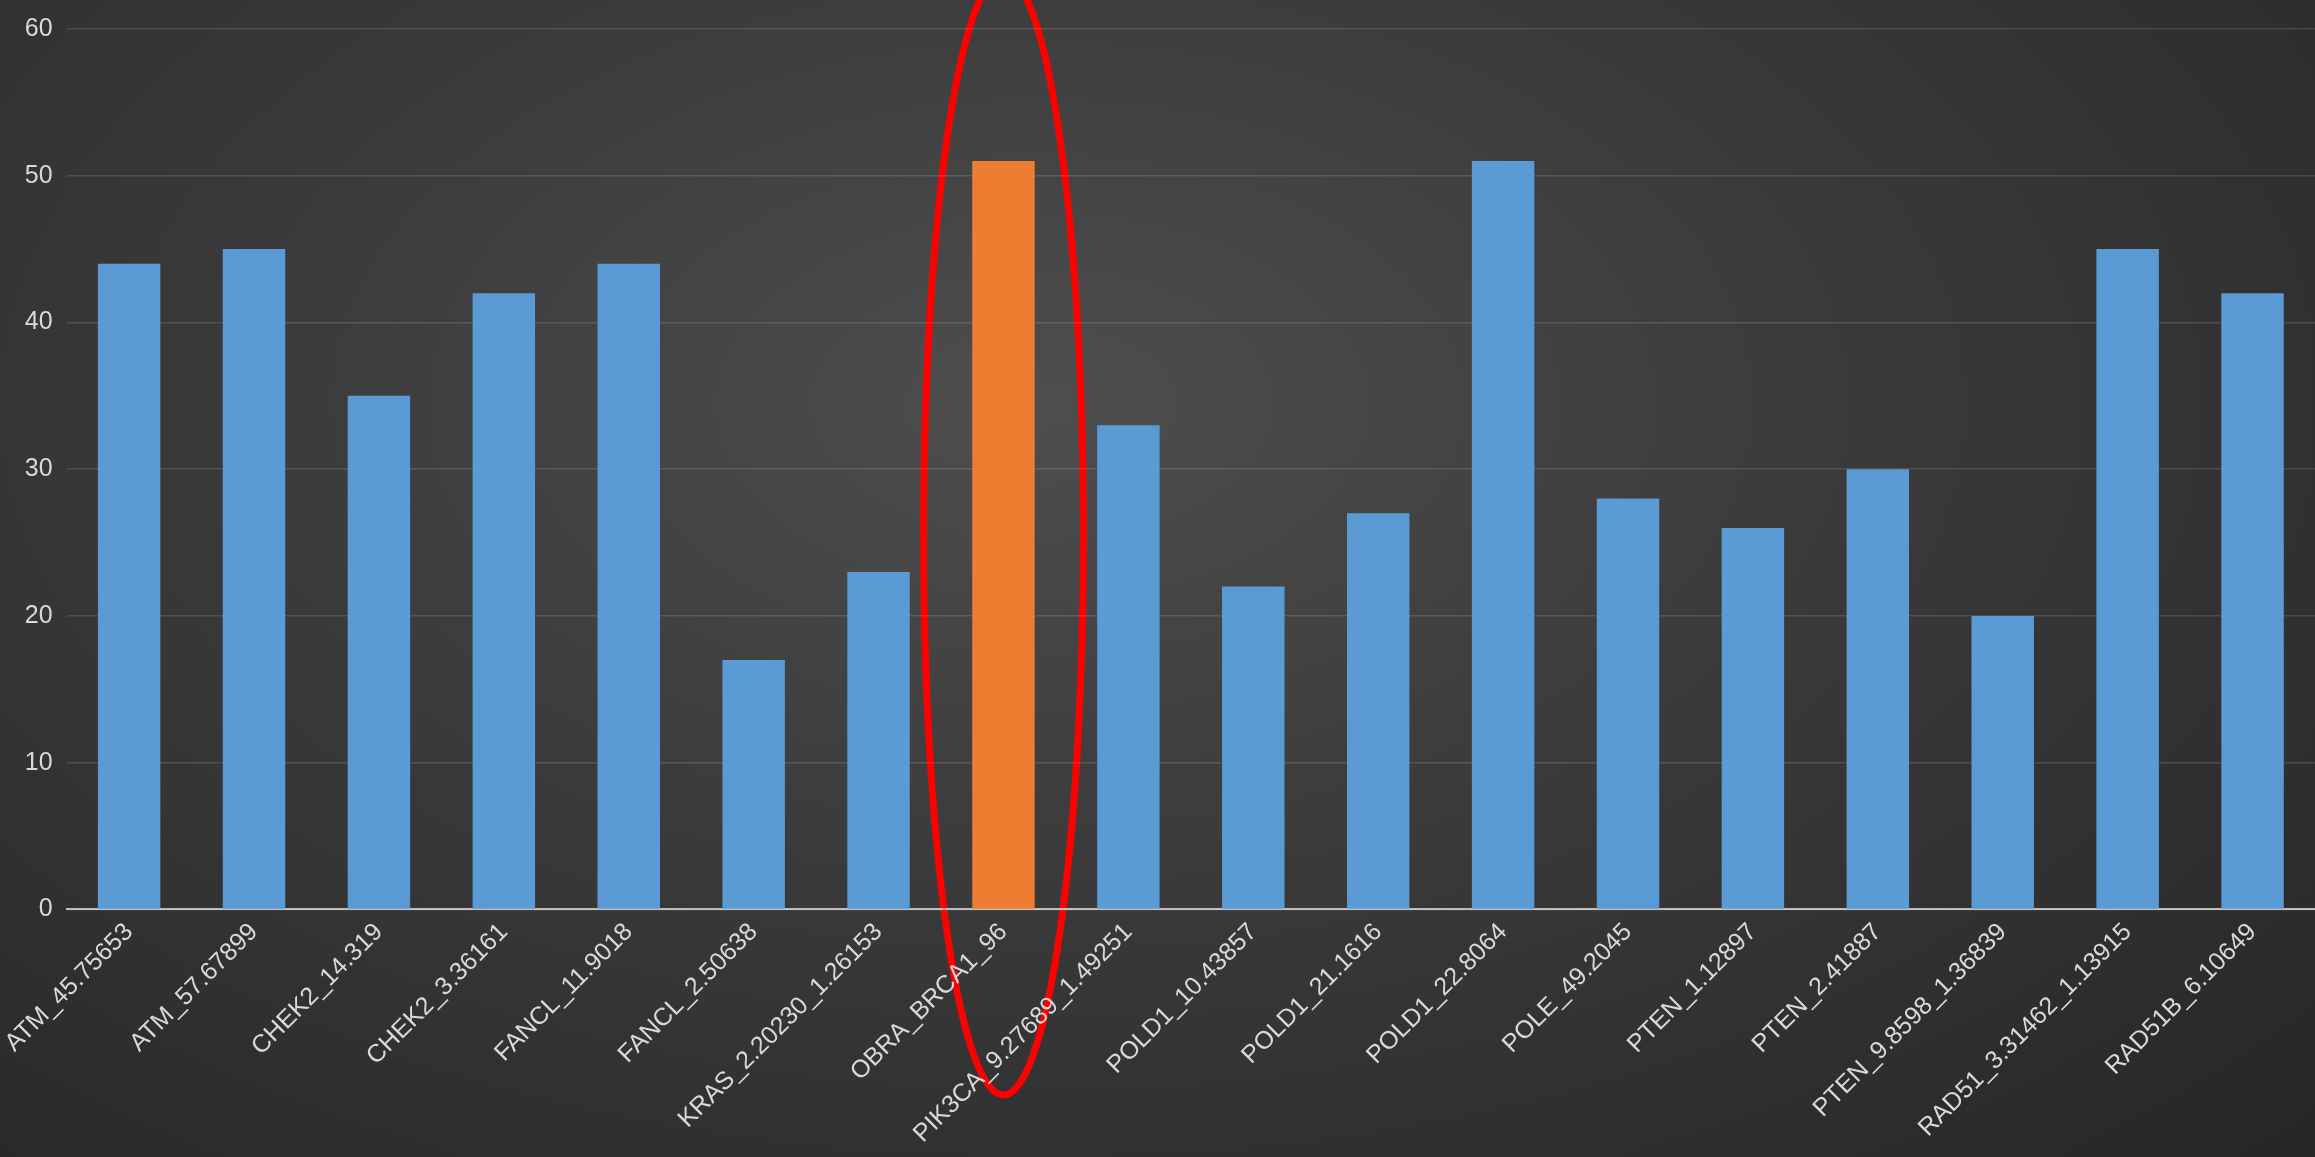  Describe the element at coordinates (38, 760) in the screenshot. I see `y-tick-label: 10` at that location.